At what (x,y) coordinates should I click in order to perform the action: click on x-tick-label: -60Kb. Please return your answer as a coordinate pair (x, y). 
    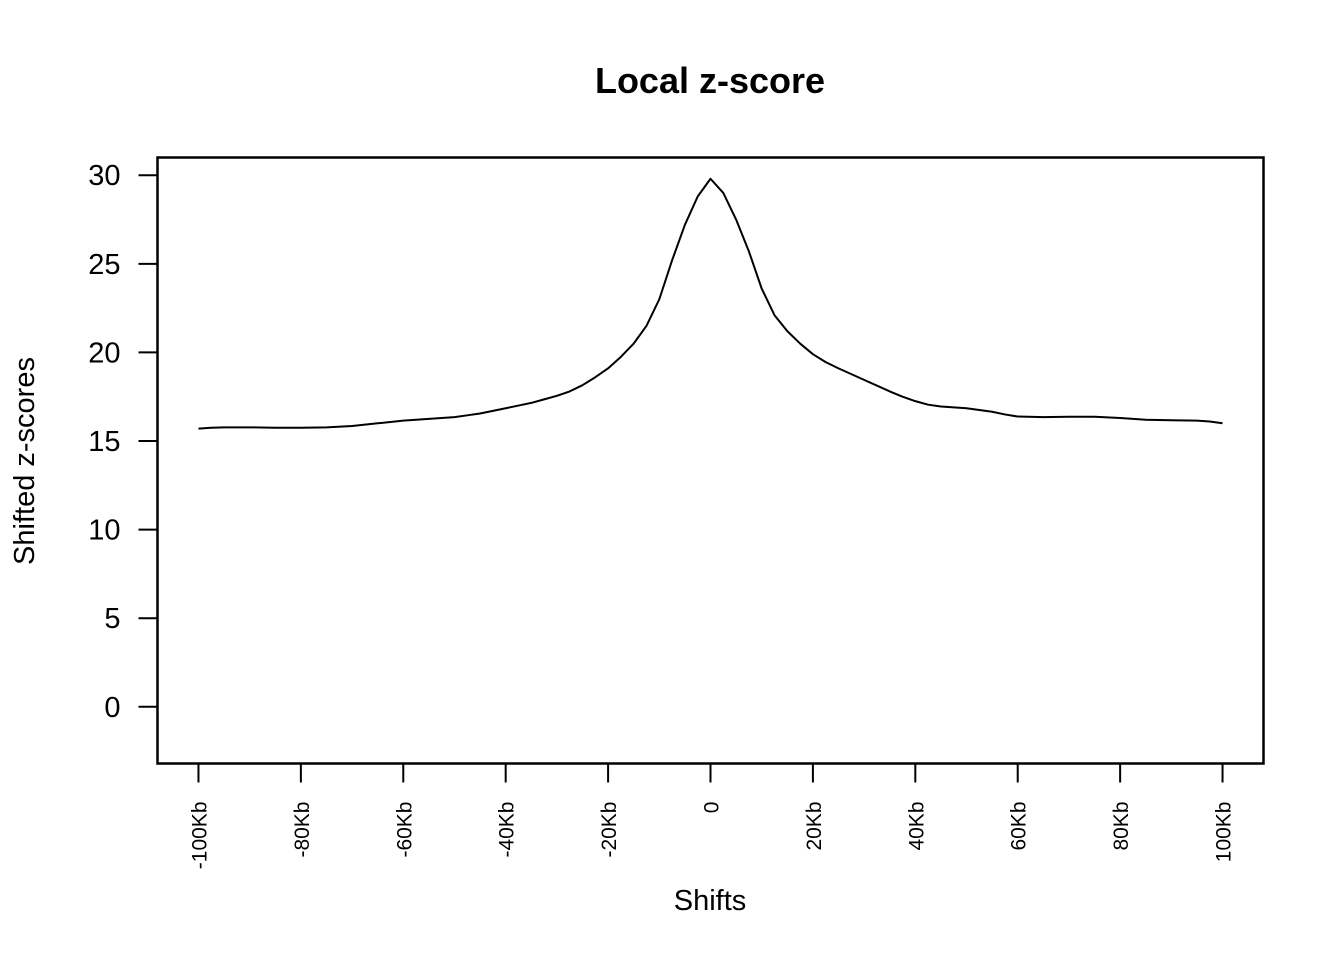
    Looking at the image, I should click on (404, 830).